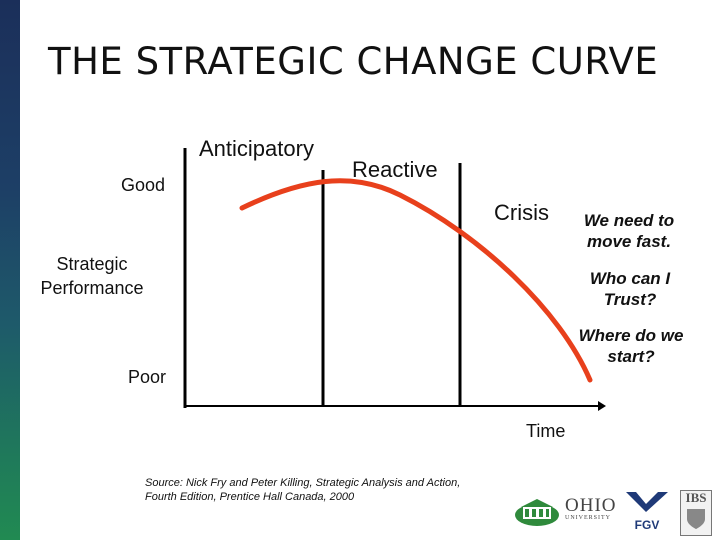  I want to click on phase-label-anticipatory: Anticipatory, so click(256, 148).